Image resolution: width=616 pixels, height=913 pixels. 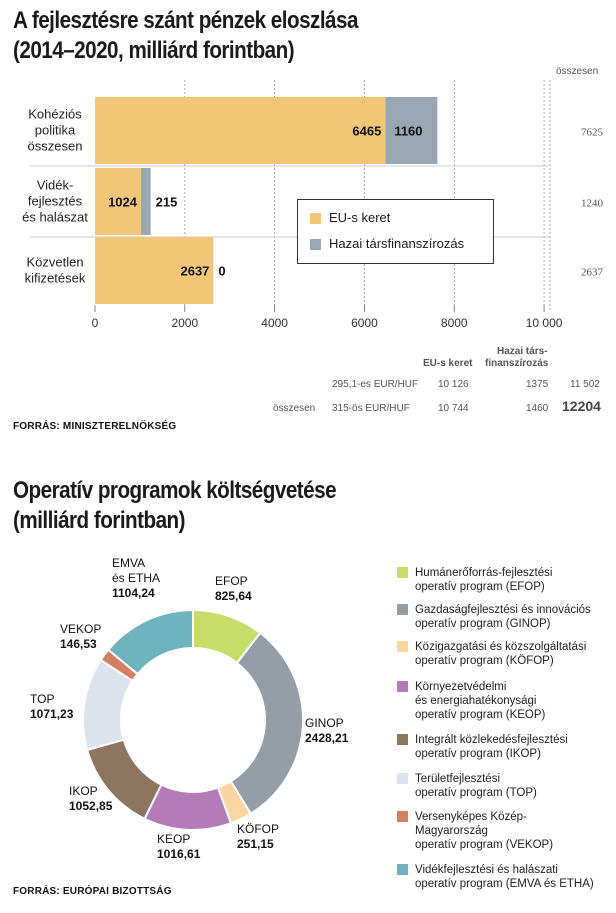 I want to click on legend-swatch-vekop, so click(x=402, y=816).